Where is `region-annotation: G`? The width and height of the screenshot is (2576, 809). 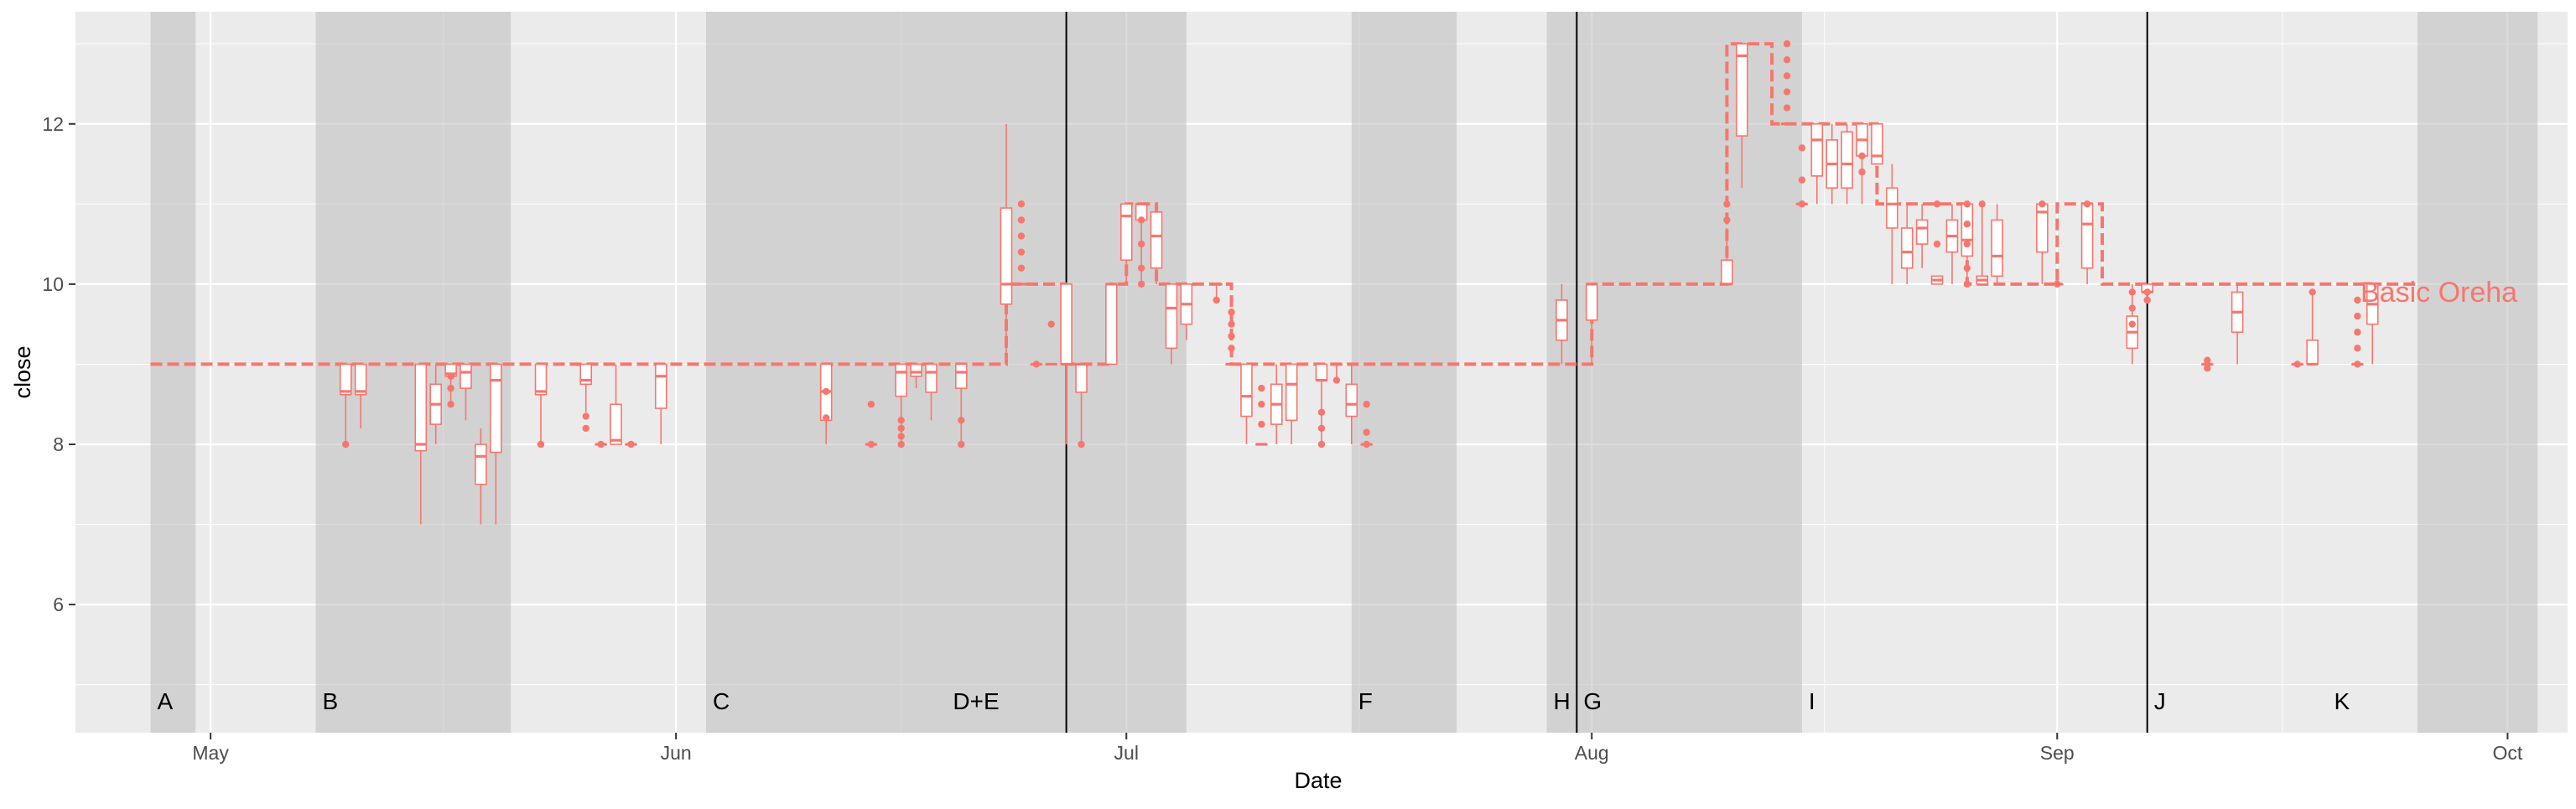 region-annotation: G is located at coordinates (1592, 701).